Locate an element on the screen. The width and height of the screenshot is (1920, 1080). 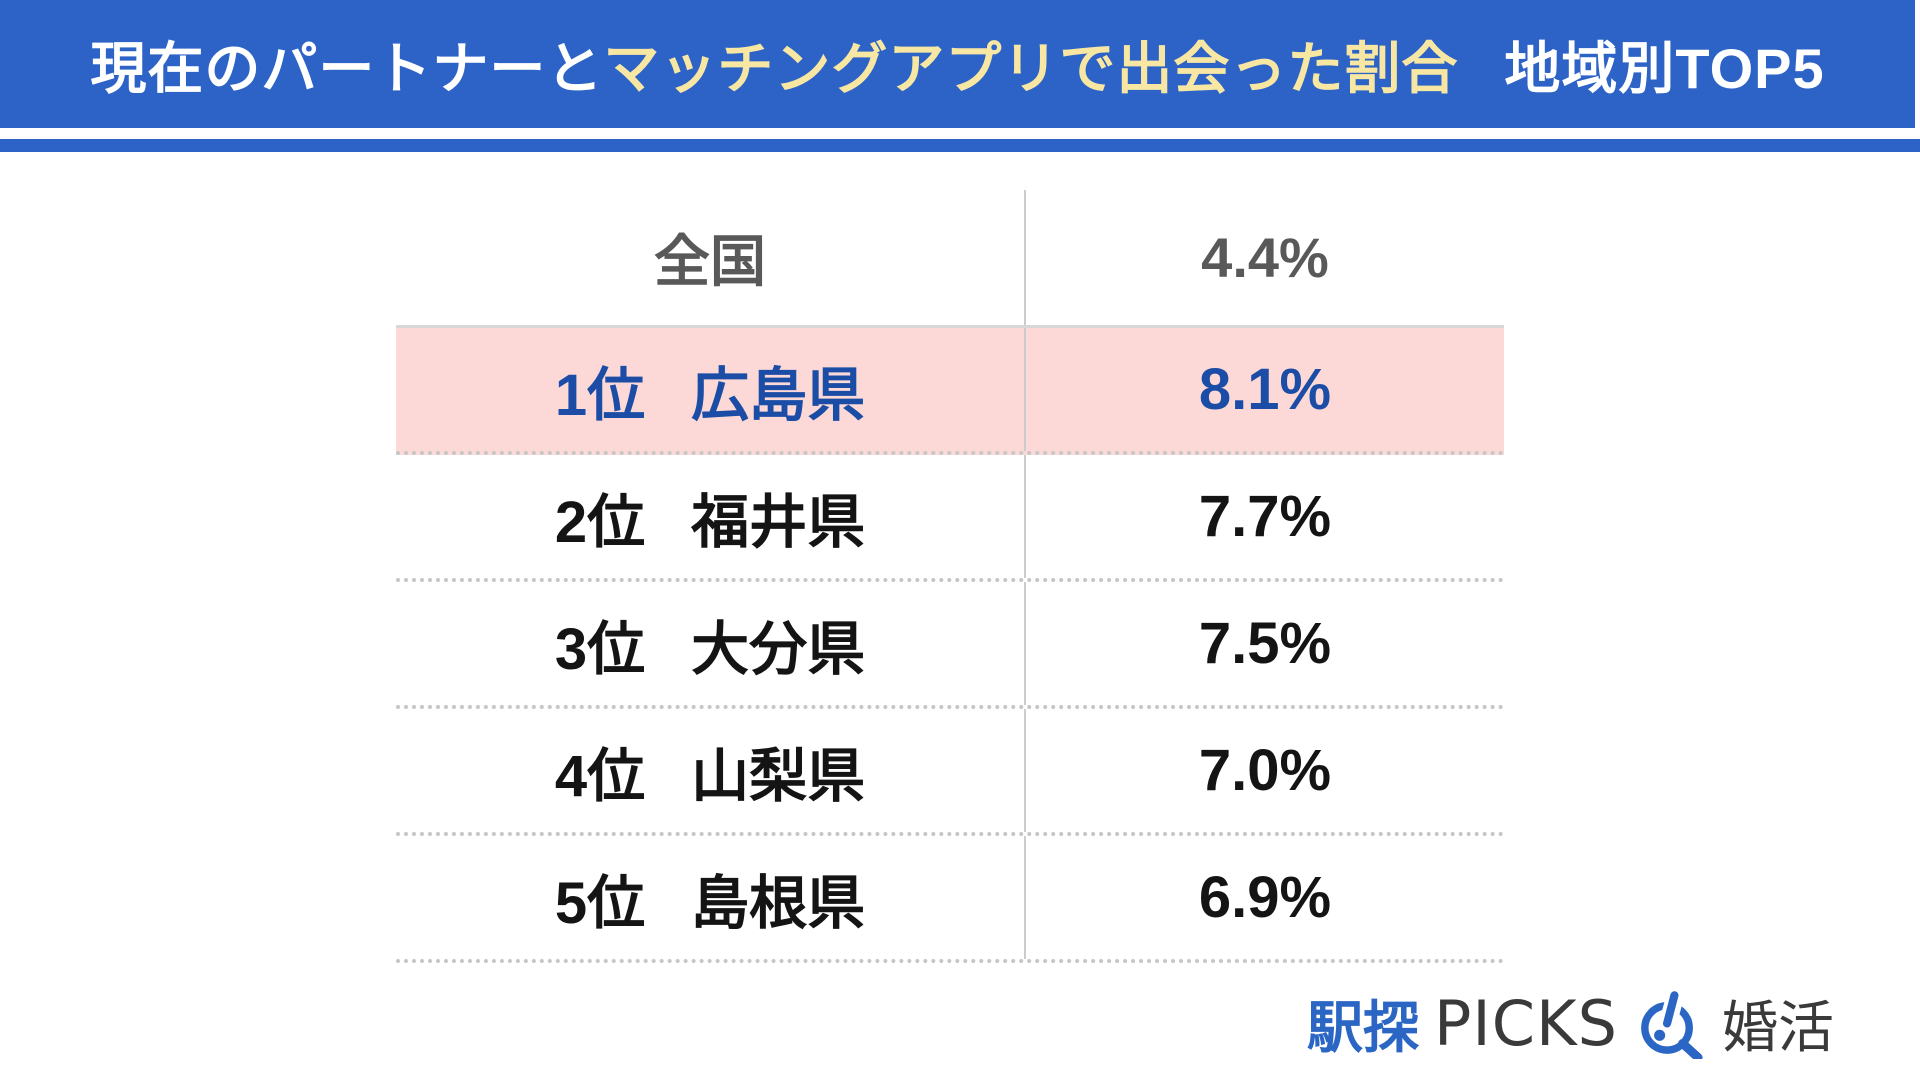
prefecture-name: 島根県 is located at coordinates (778, 903).